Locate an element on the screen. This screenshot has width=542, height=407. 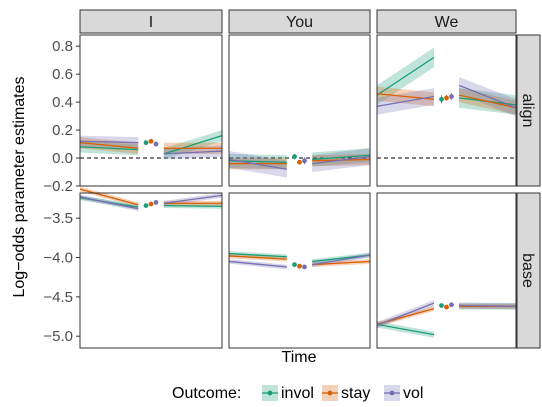
column-strip-i is located at coordinates (151, 21).